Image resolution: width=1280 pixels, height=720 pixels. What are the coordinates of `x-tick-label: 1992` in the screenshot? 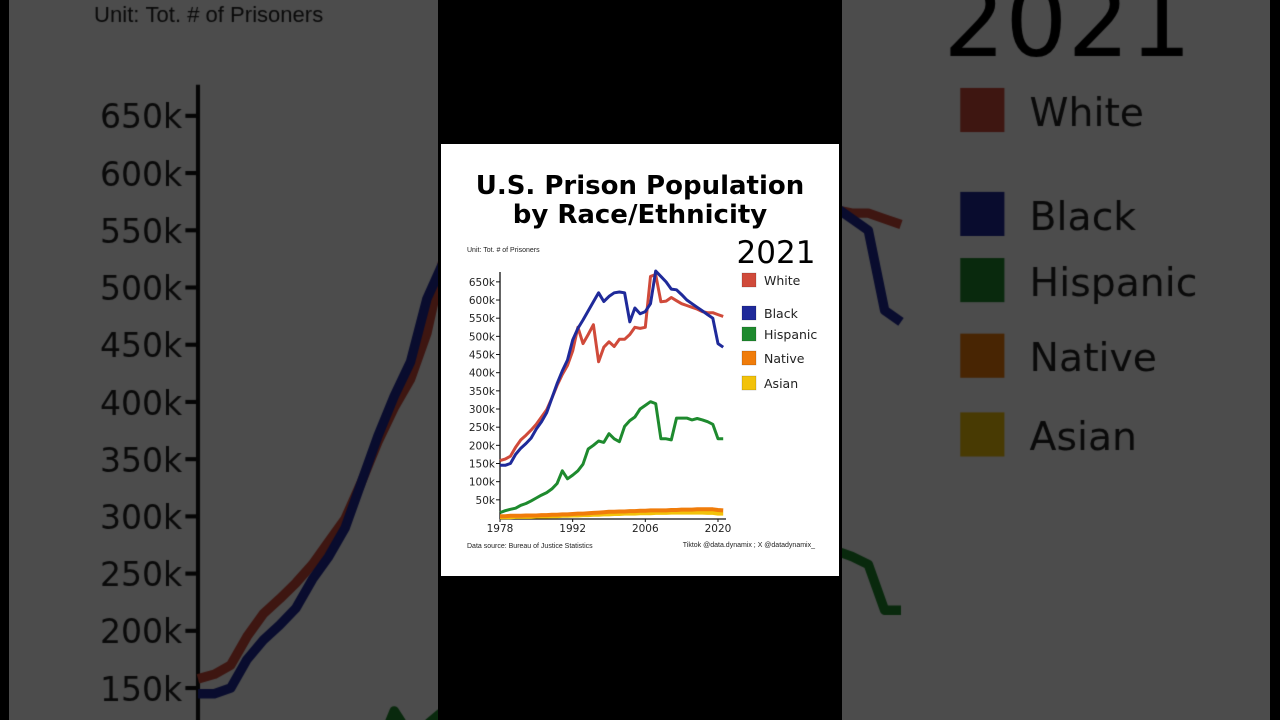 It's located at (572, 529).